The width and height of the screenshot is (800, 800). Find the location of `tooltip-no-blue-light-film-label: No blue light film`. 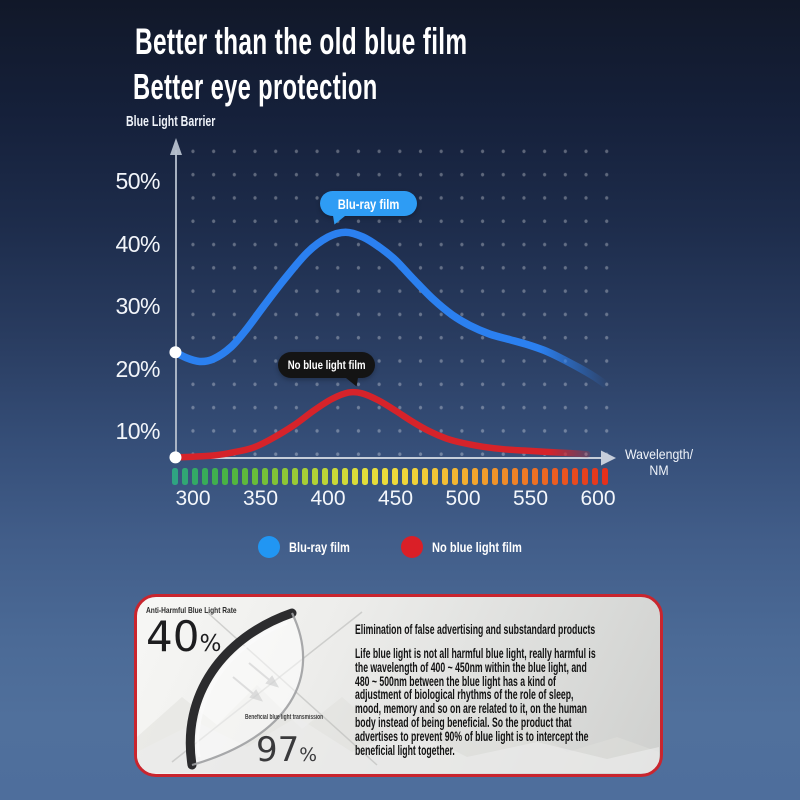

tooltip-no-blue-light-film-label: No blue light film is located at coordinates (326, 365).